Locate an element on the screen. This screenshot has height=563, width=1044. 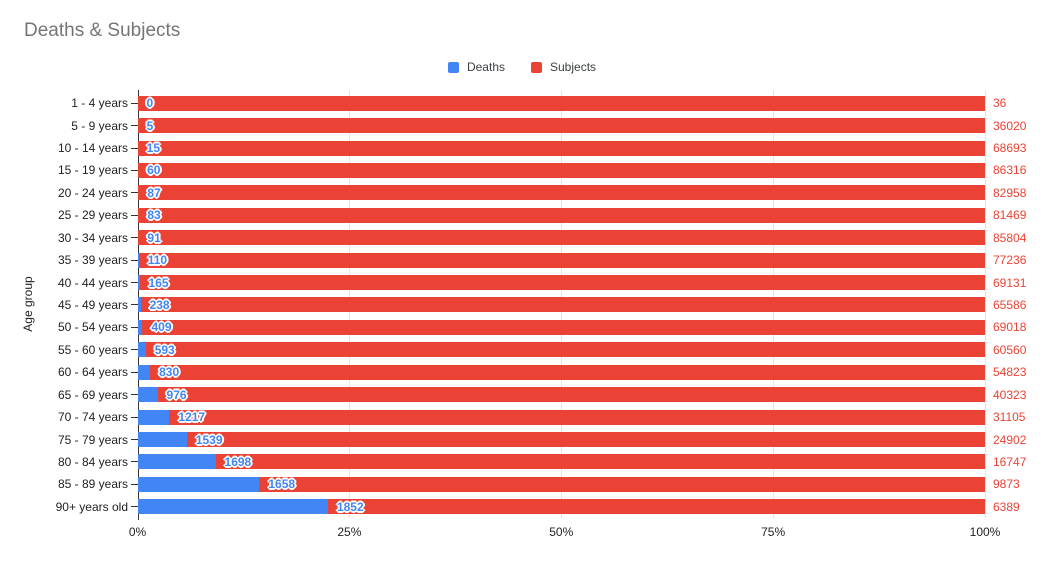
deaths-value-label: 165 is located at coordinates (158, 282).